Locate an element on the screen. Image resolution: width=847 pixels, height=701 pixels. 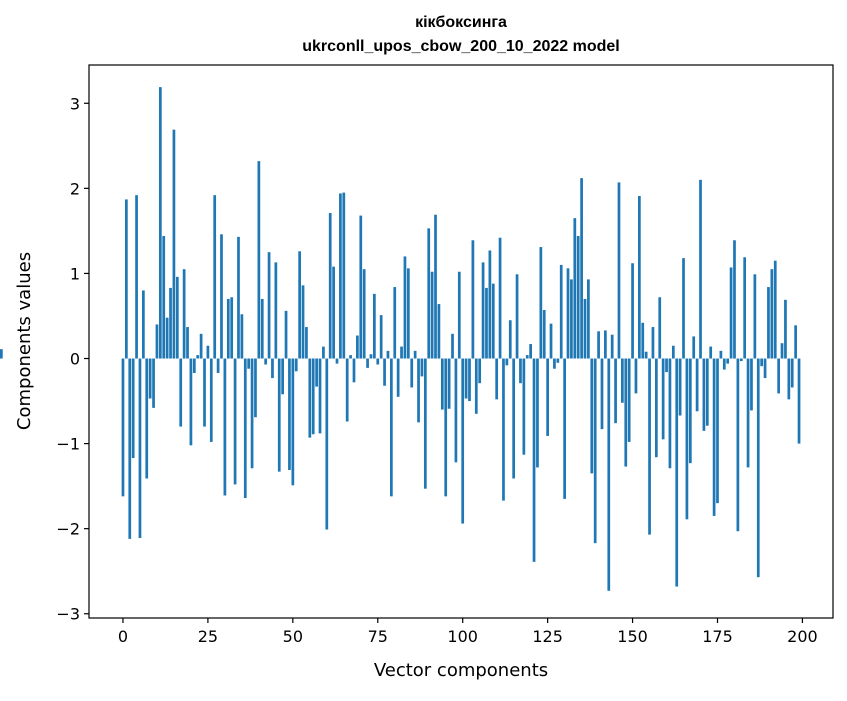
x-tick-label-5: 125 is located at coordinates (547, 636).